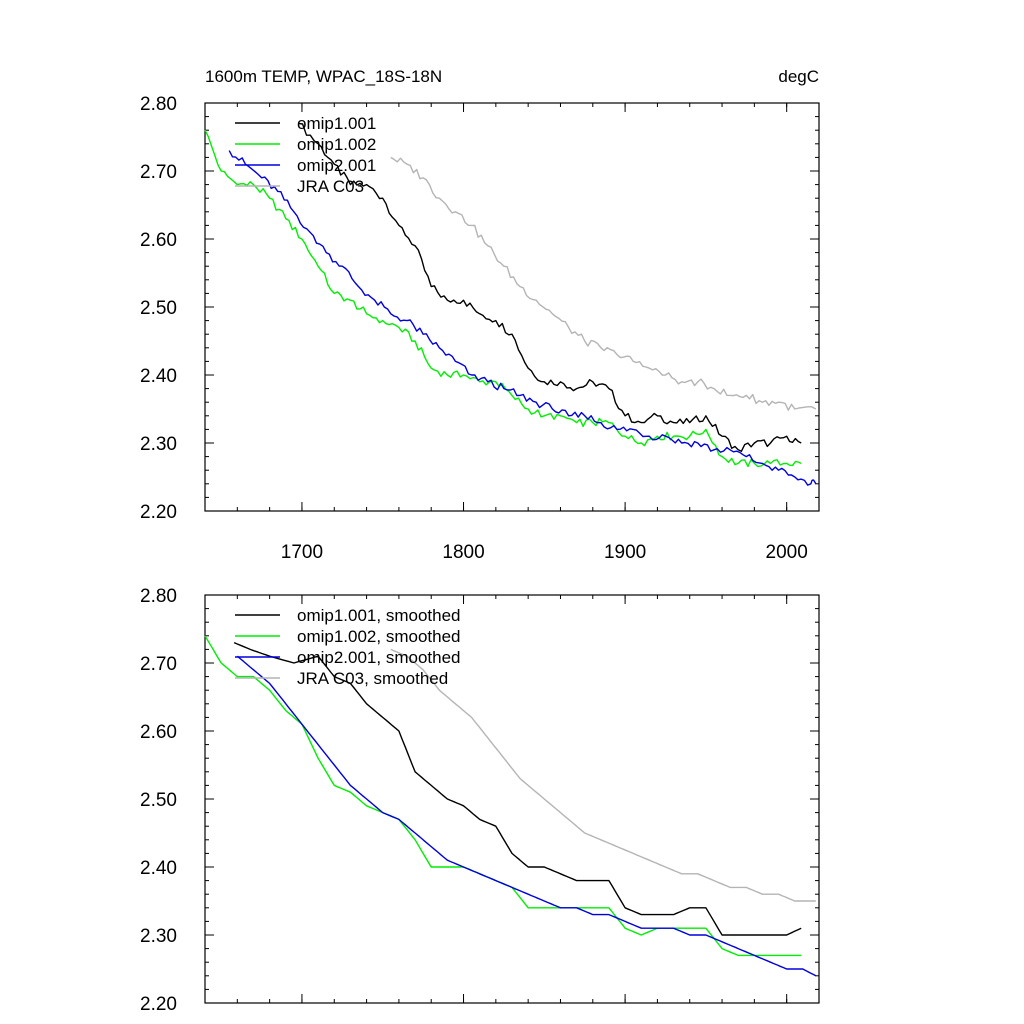  Describe the element at coordinates (463, 552) in the screenshot. I see `x-tick-label: 1800` at that location.